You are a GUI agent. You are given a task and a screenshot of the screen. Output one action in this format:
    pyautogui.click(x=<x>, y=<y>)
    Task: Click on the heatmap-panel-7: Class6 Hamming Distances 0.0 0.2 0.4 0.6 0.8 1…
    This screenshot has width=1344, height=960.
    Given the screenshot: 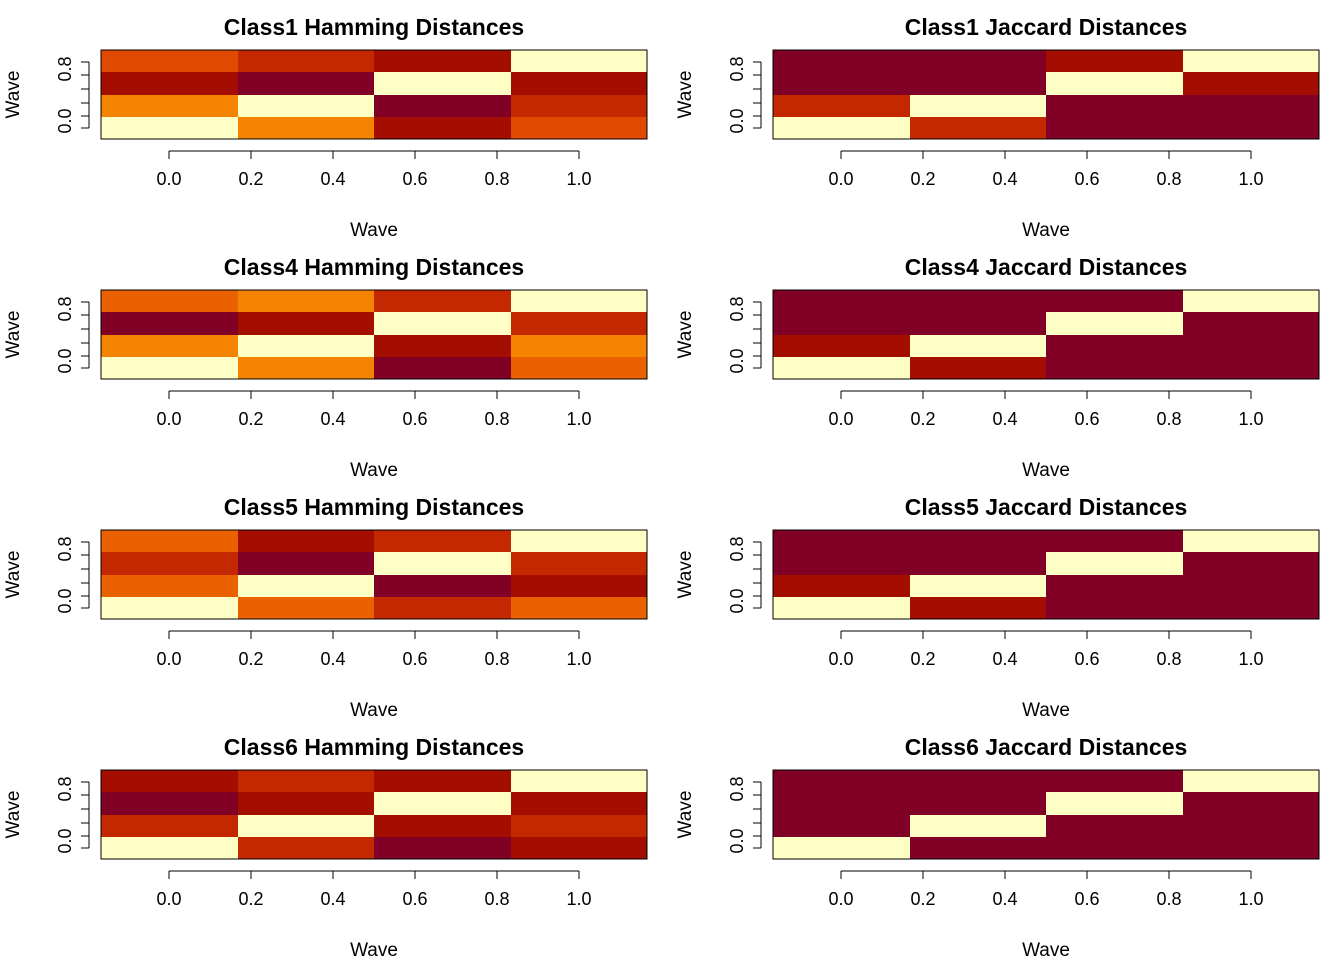 What is the action you would take?
    pyautogui.click(x=325, y=847)
    